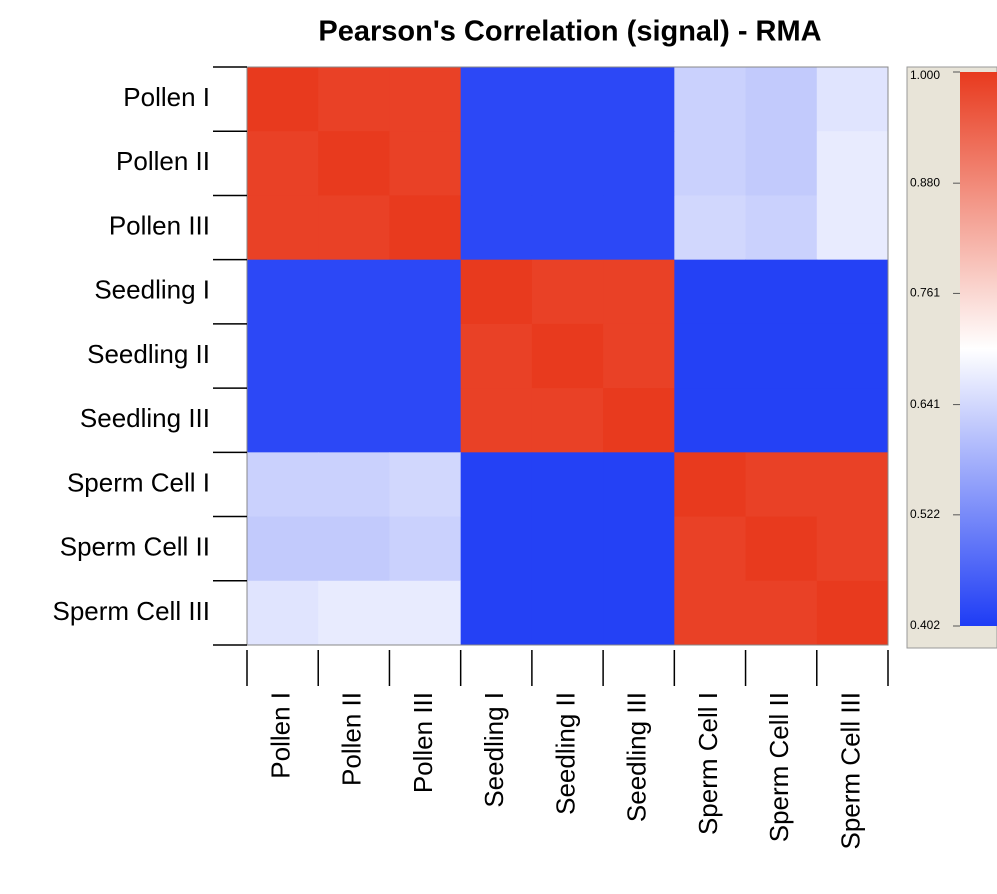 The width and height of the screenshot is (997, 894). Describe the element at coordinates (850, 771) in the screenshot. I see `x-tick-label: Sperm Cell III` at that location.